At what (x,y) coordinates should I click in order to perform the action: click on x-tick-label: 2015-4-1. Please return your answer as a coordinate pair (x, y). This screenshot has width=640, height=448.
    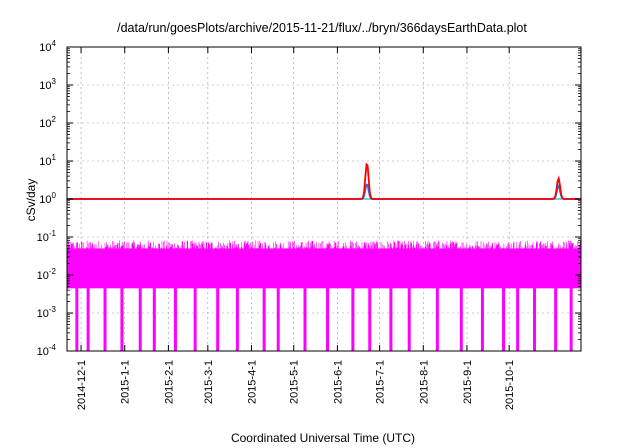
    Looking at the image, I should click on (252, 382).